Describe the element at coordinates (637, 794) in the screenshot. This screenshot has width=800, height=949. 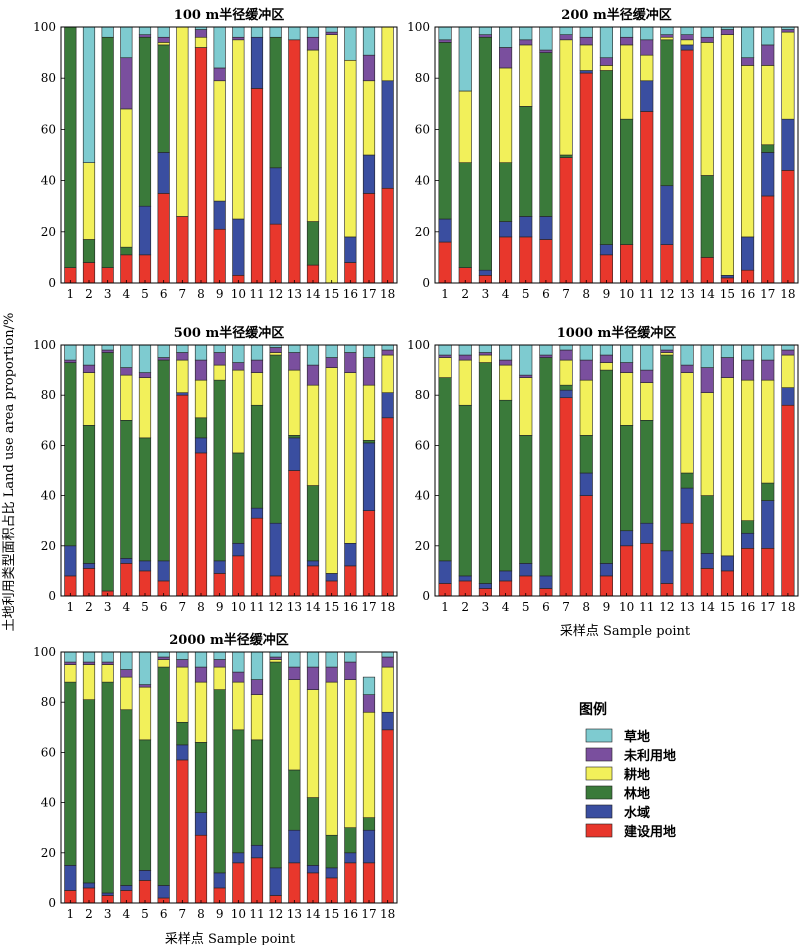
I see `legend-label: 林地` at that location.